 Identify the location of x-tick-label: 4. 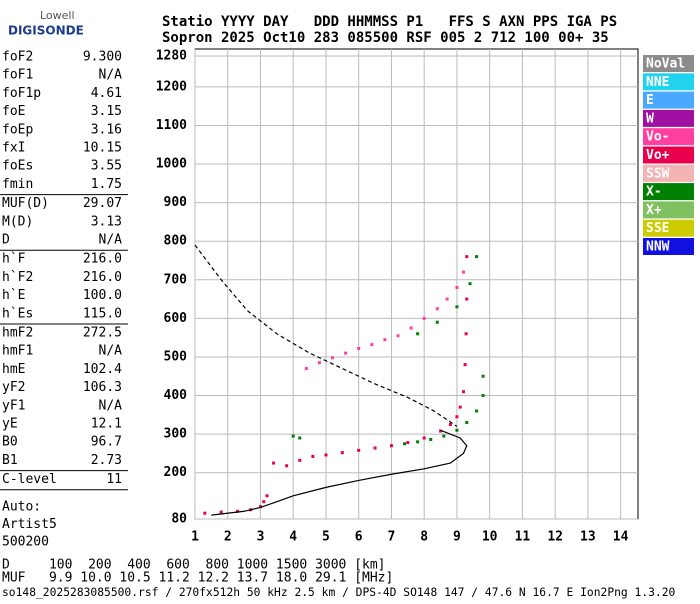
(293, 537).